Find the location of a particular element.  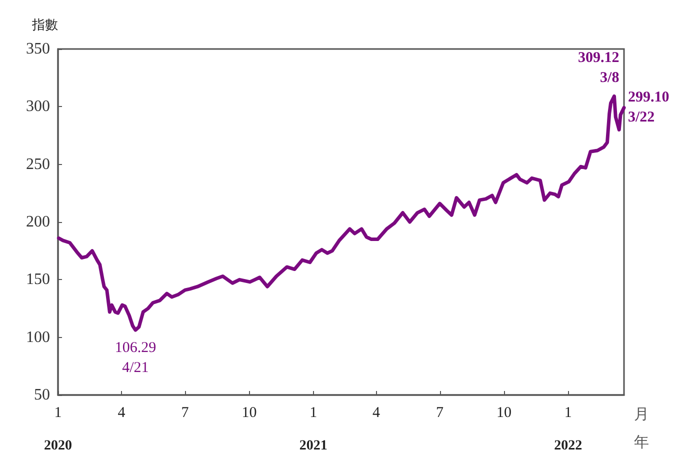

x-axis-title: 月年 is located at coordinates (641, 429).